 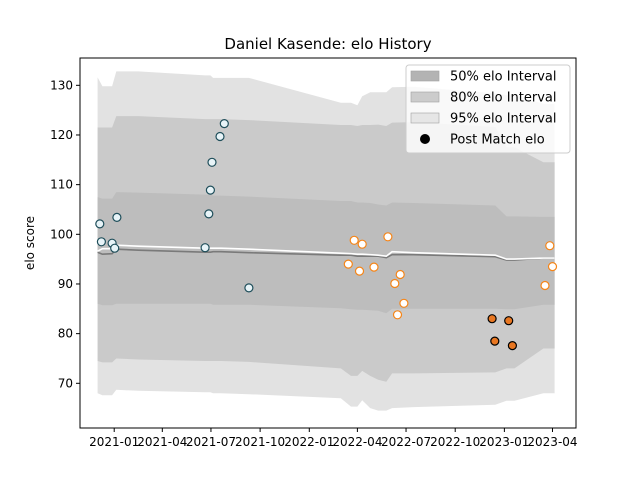 What do you see at coordinates (425, 139) in the screenshot?
I see `legend-marker` at bounding box center [425, 139].